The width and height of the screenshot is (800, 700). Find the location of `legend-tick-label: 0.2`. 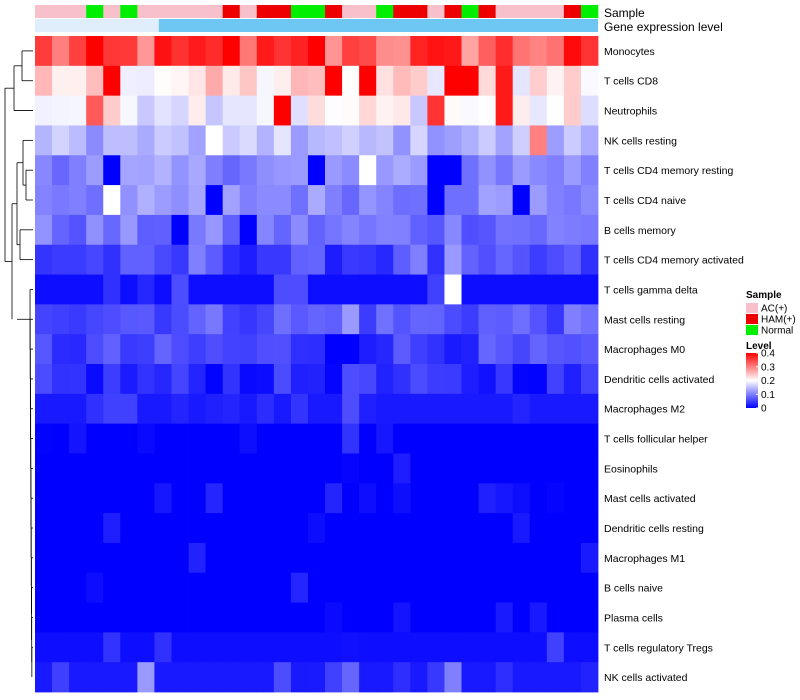

legend-tick-label: 0.2 is located at coordinates (768, 381).